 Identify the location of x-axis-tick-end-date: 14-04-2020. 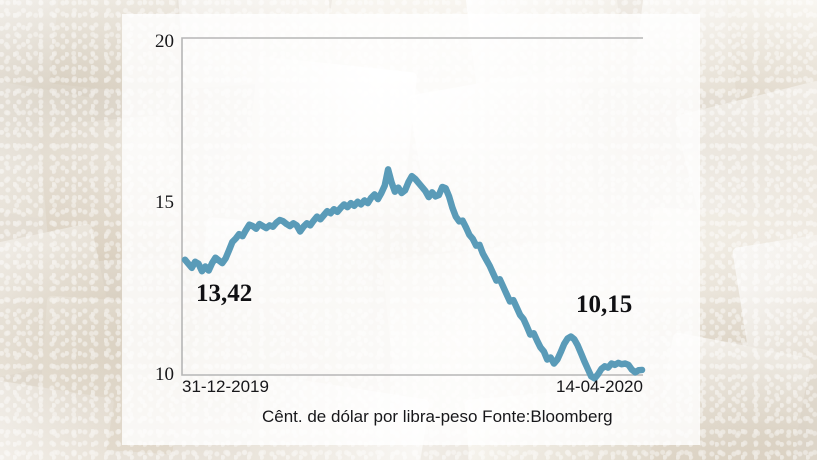
(599, 386).